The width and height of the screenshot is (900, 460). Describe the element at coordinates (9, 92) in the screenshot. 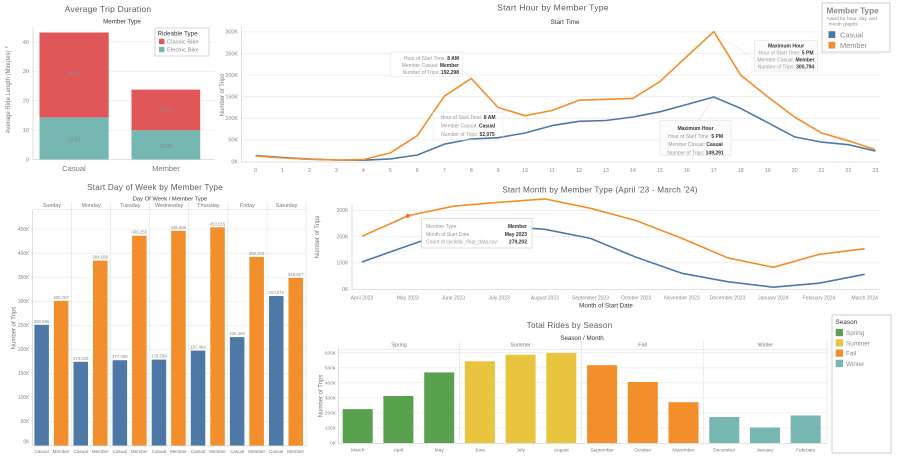

I see `svg-text: Average Ride Length (Minutes)` at that location.